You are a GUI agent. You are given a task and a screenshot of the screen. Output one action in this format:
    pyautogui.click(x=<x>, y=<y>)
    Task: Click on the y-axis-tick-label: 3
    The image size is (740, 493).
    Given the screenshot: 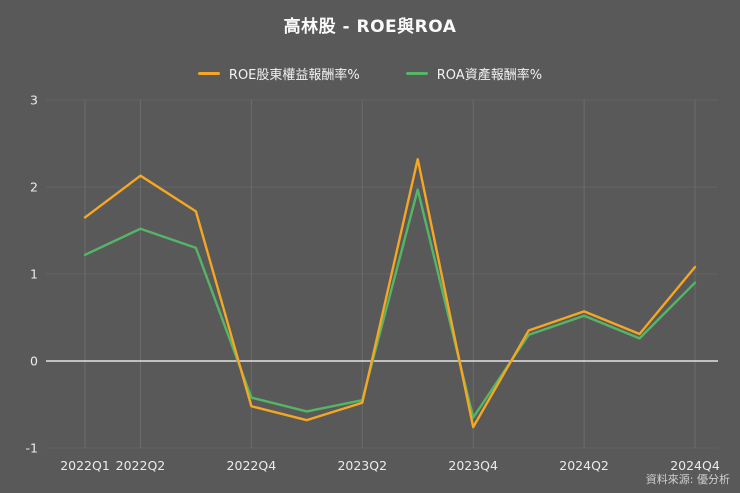 What is the action you would take?
    pyautogui.click(x=34, y=100)
    